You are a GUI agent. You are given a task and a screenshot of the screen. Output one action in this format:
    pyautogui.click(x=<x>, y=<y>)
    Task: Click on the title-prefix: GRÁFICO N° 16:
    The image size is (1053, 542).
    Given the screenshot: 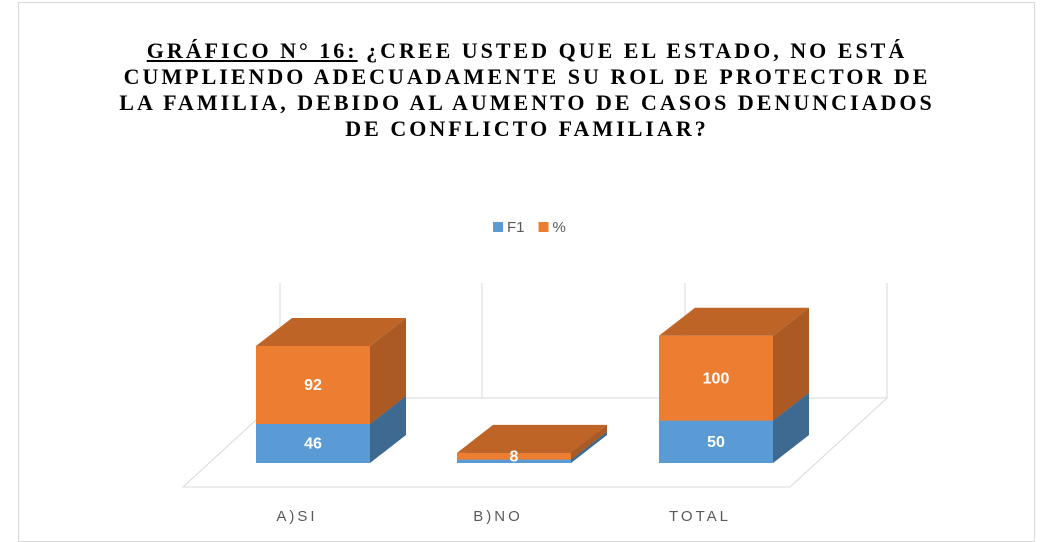 What is the action you would take?
    pyautogui.click(x=252, y=50)
    